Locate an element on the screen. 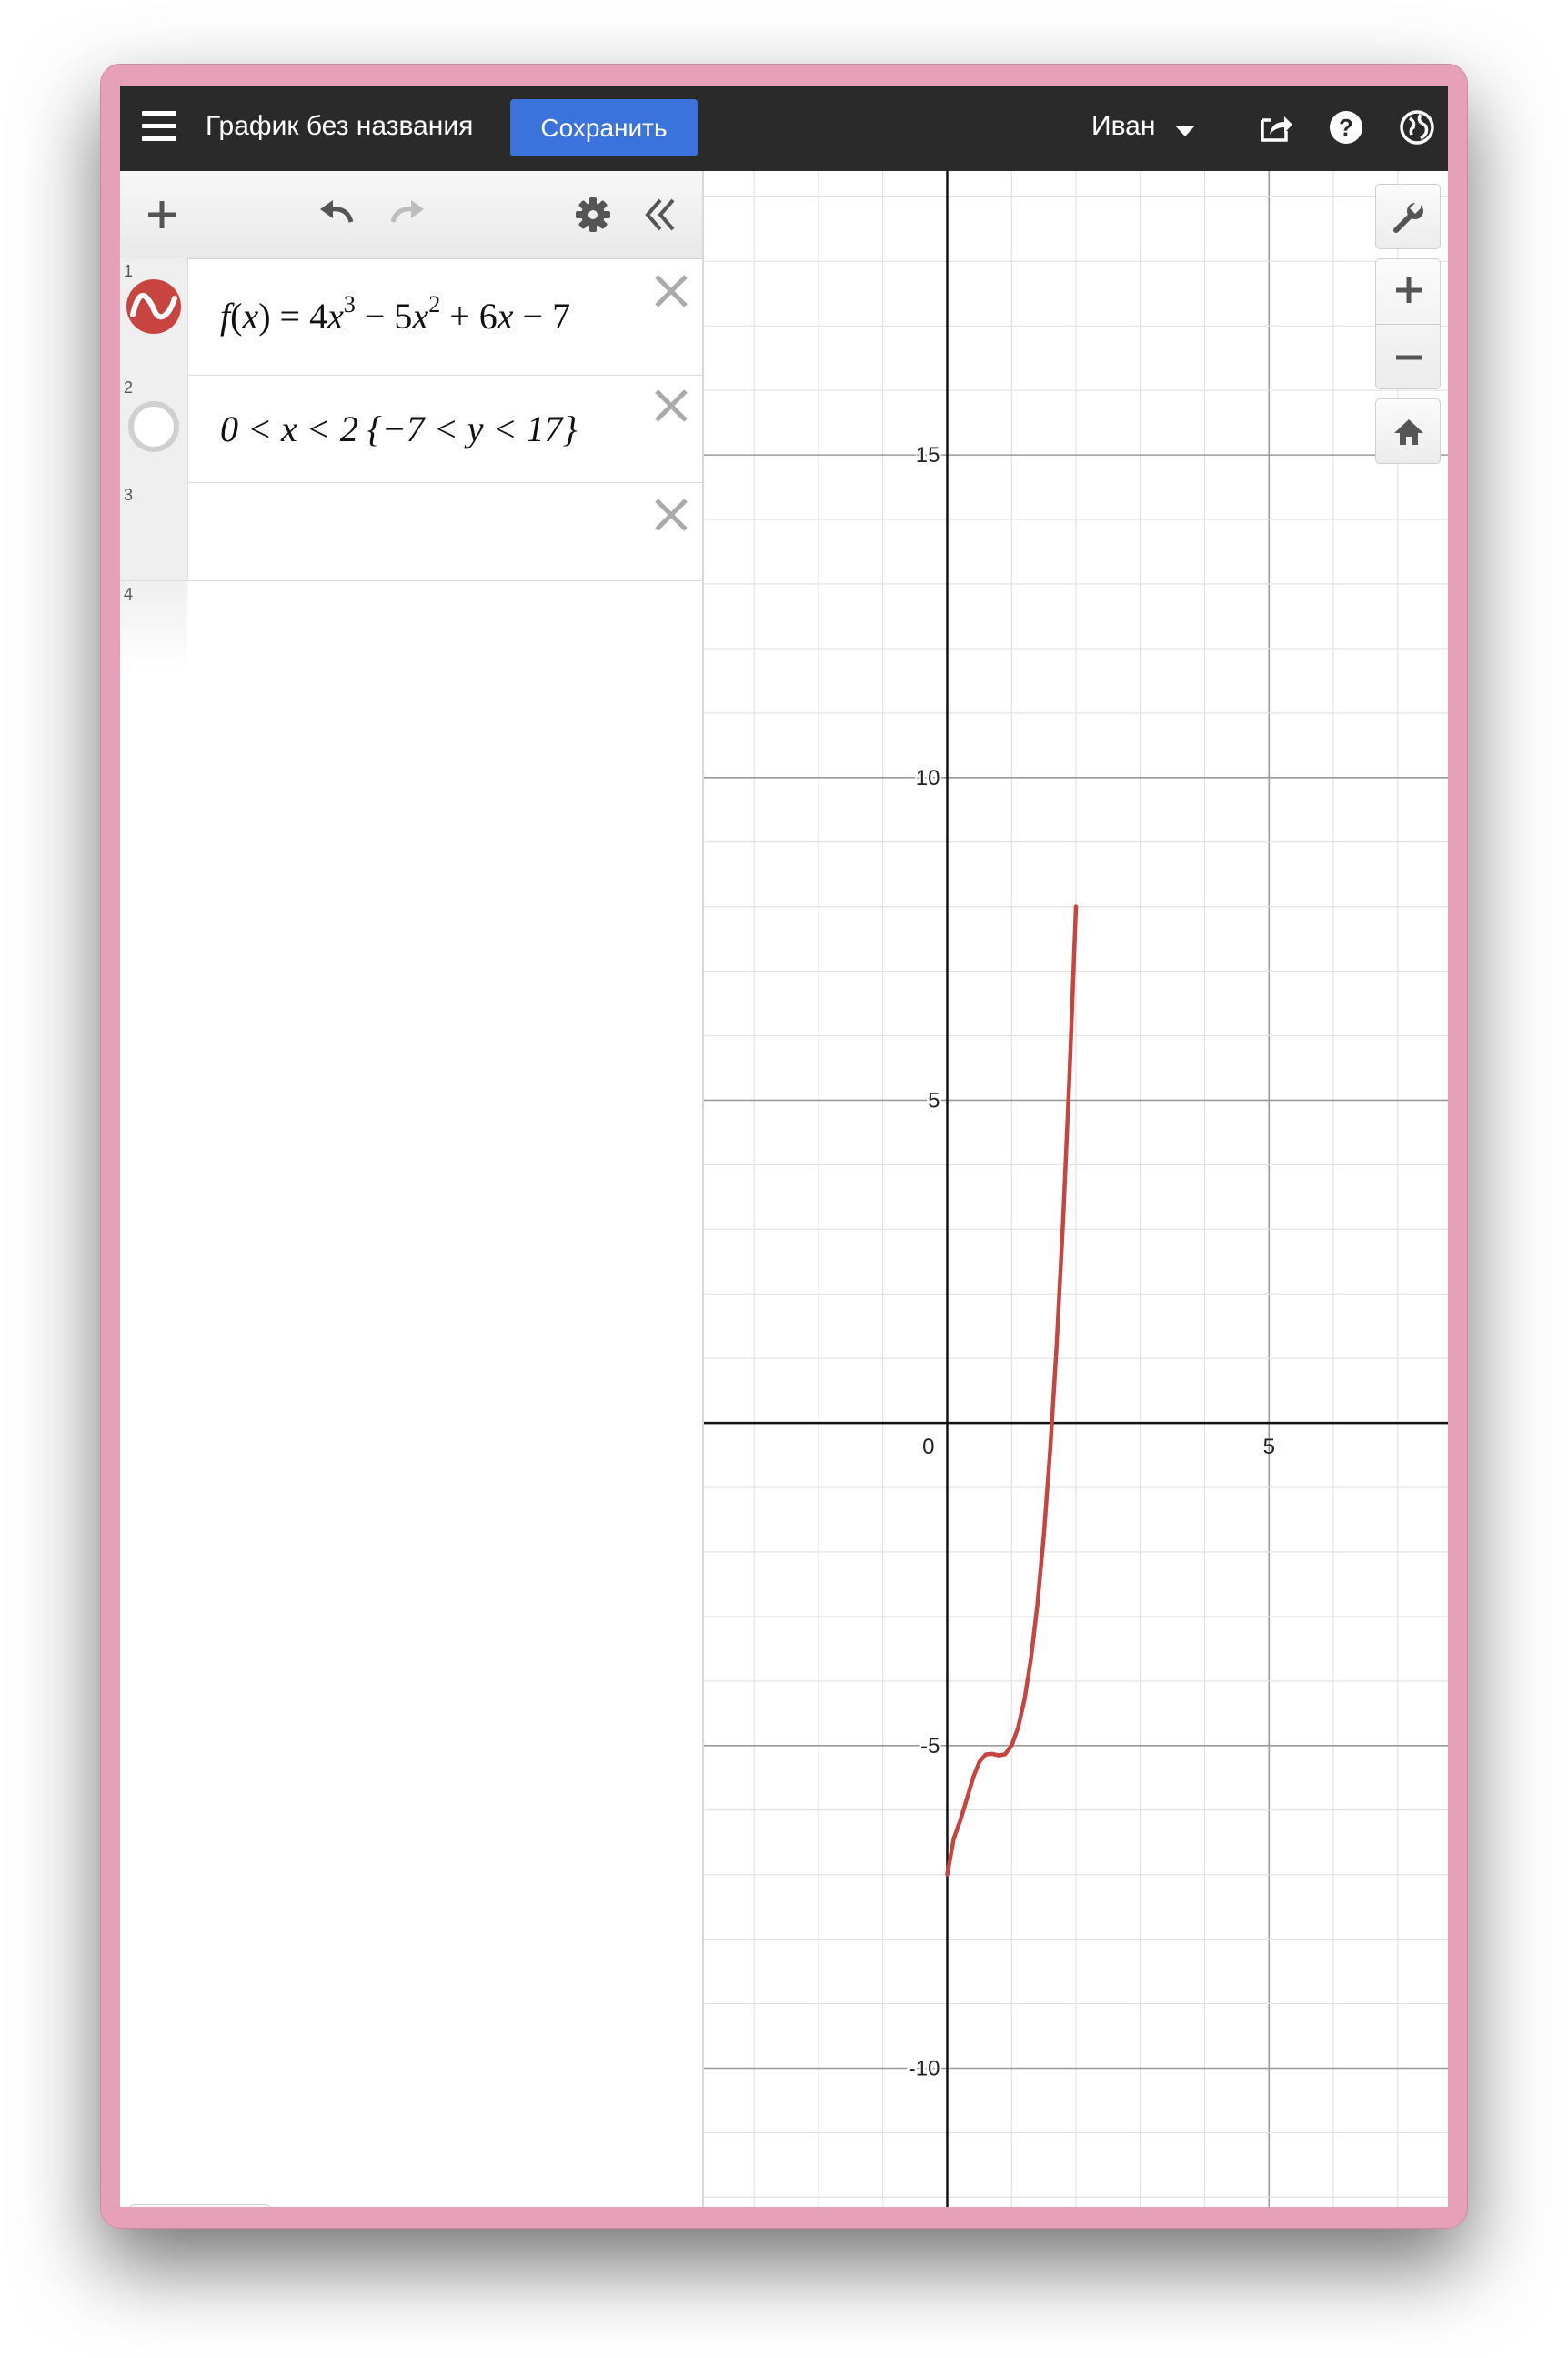 This screenshot has width=1568, height=2358. help-icon: ? is located at coordinates (1346, 127).